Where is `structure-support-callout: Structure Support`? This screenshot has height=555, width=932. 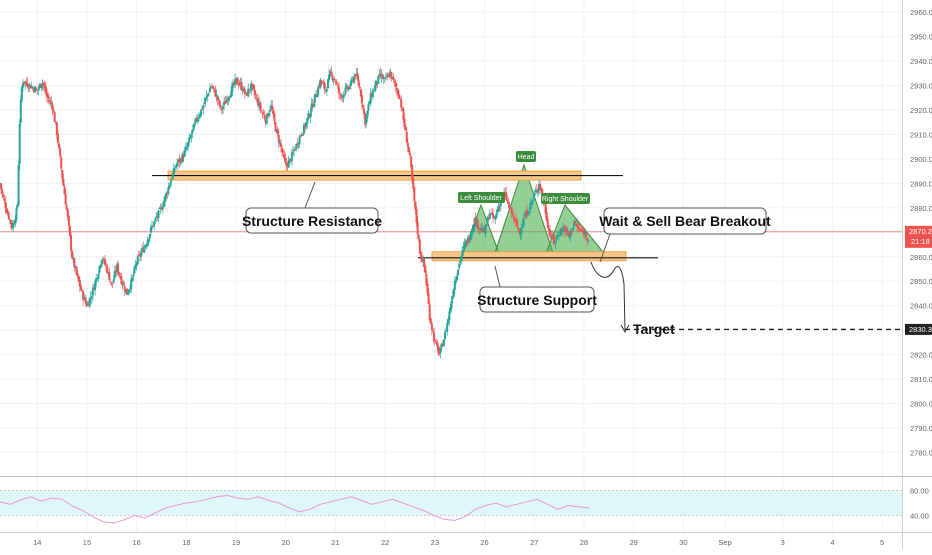
structure-support-callout: Structure Support is located at coordinates (537, 289).